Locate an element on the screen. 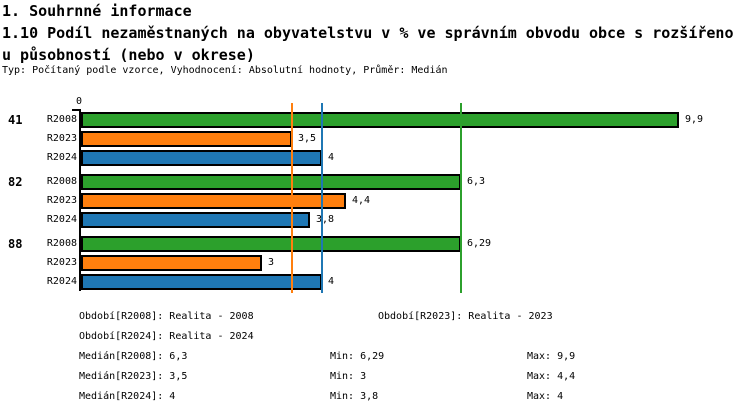 This screenshot has height=414, width=750. section-title: 1. Souhrnné informace is located at coordinates (97, 11).